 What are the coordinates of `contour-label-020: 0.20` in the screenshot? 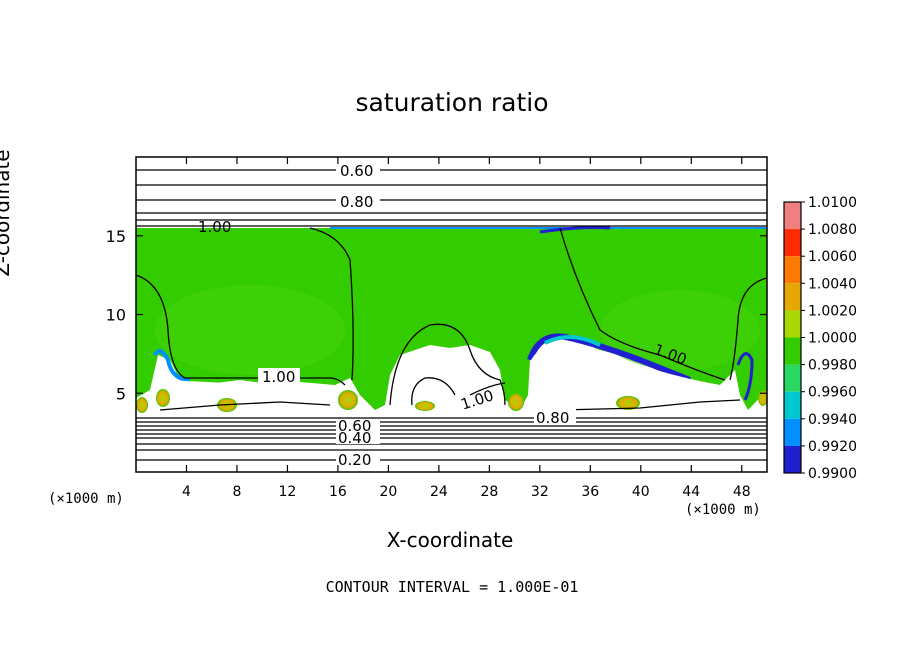 It's located at (354, 460).